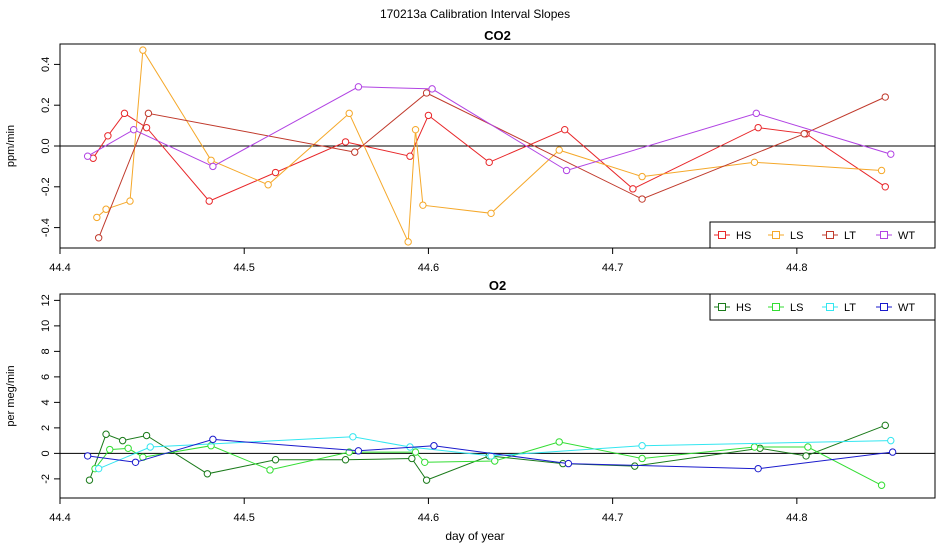 The width and height of the screenshot is (950, 550). I want to click on o2-y-tick-label: 6, so click(46, 377).